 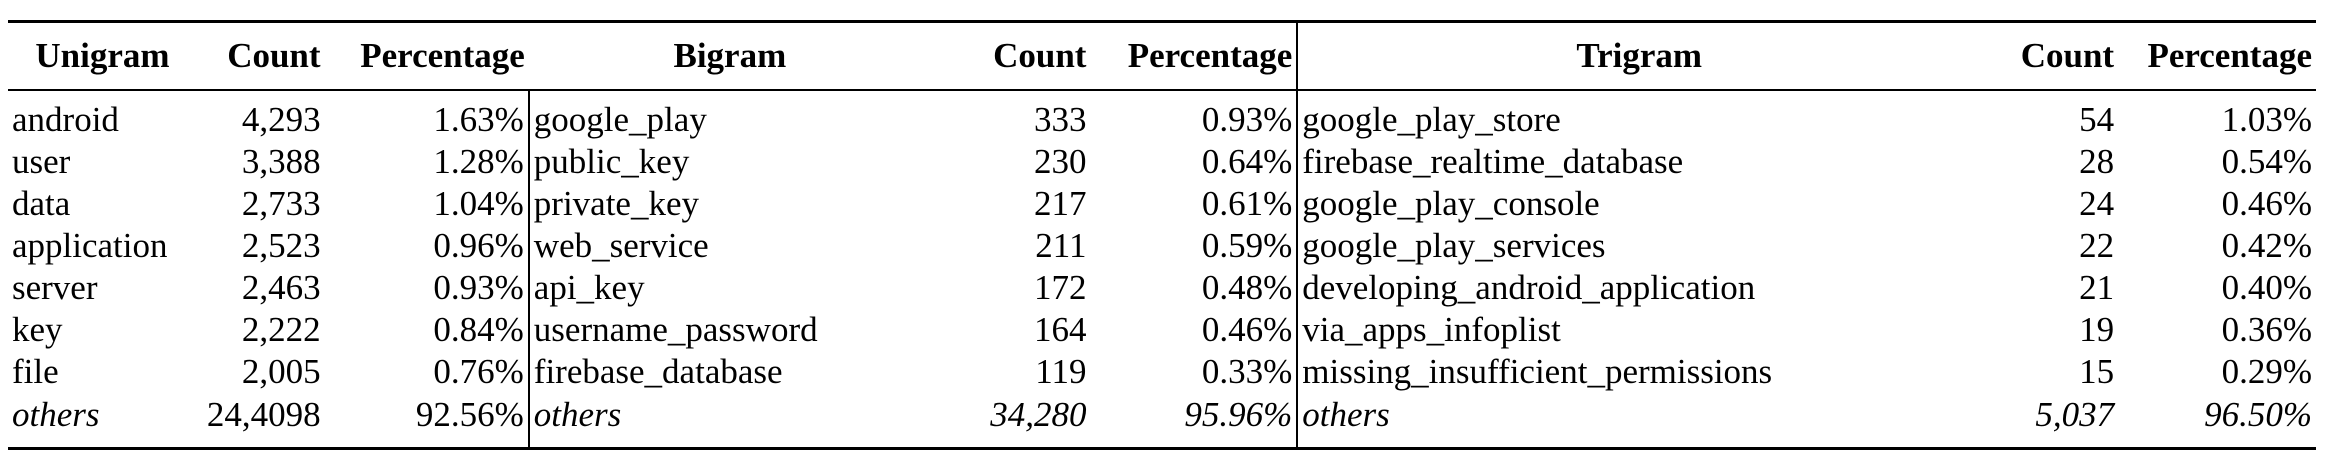 I want to click on bigram-count-cell: 333, so click(x=1060, y=119).